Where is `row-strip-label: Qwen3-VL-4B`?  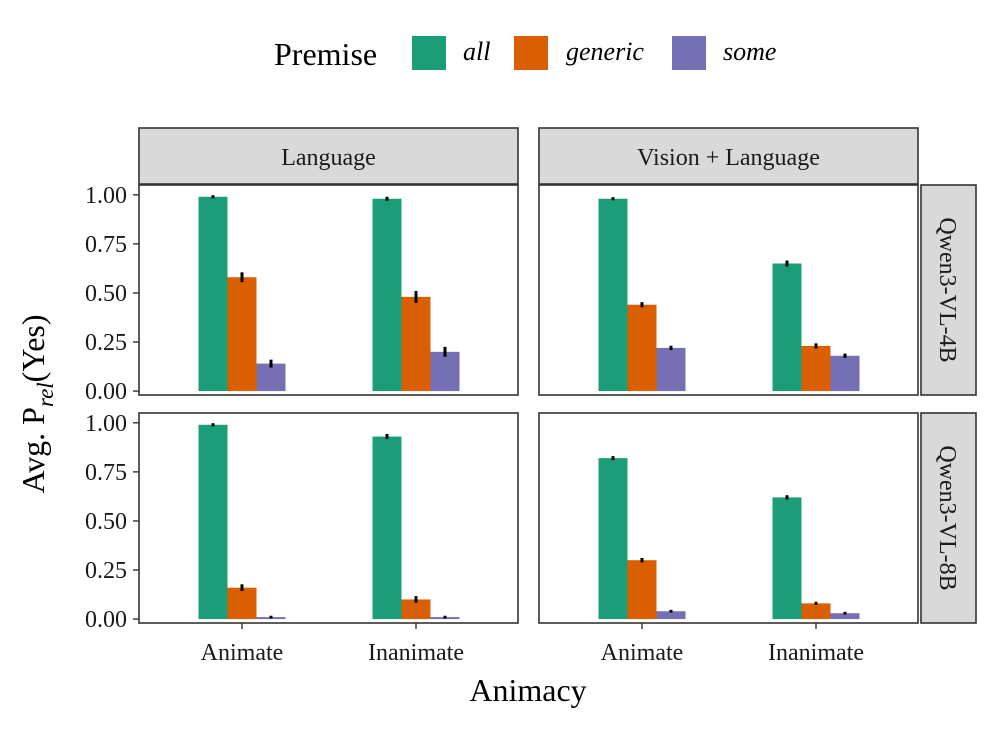 row-strip-label: Qwen3-VL-4B is located at coordinates (947, 289).